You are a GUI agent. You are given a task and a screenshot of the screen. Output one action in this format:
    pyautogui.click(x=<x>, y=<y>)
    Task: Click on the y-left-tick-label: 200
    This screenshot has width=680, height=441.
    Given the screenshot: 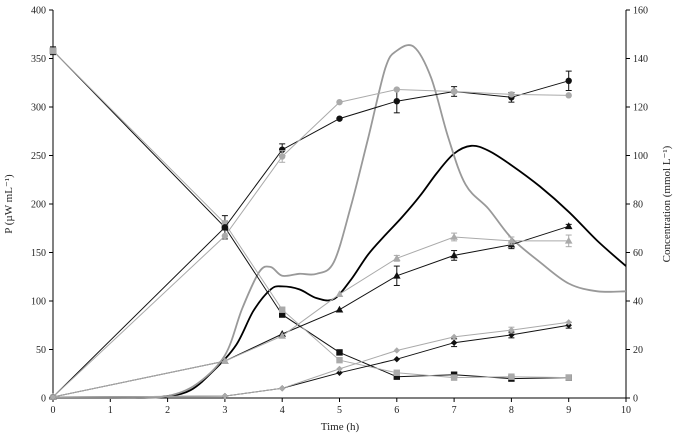 What is the action you would take?
    pyautogui.click(x=38, y=205)
    